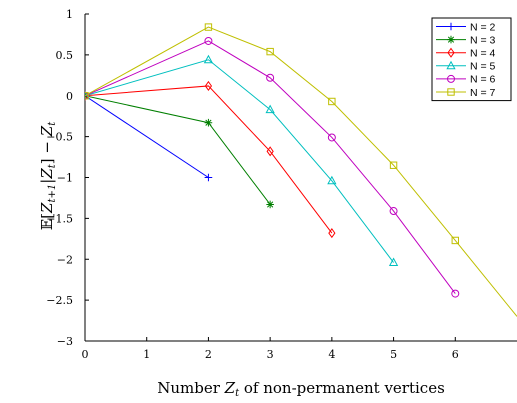 This screenshot has height=403, width=517. Describe the element at coordinates (483, 40) in the screenshot. I see `legend-label: N = 3` at that location.